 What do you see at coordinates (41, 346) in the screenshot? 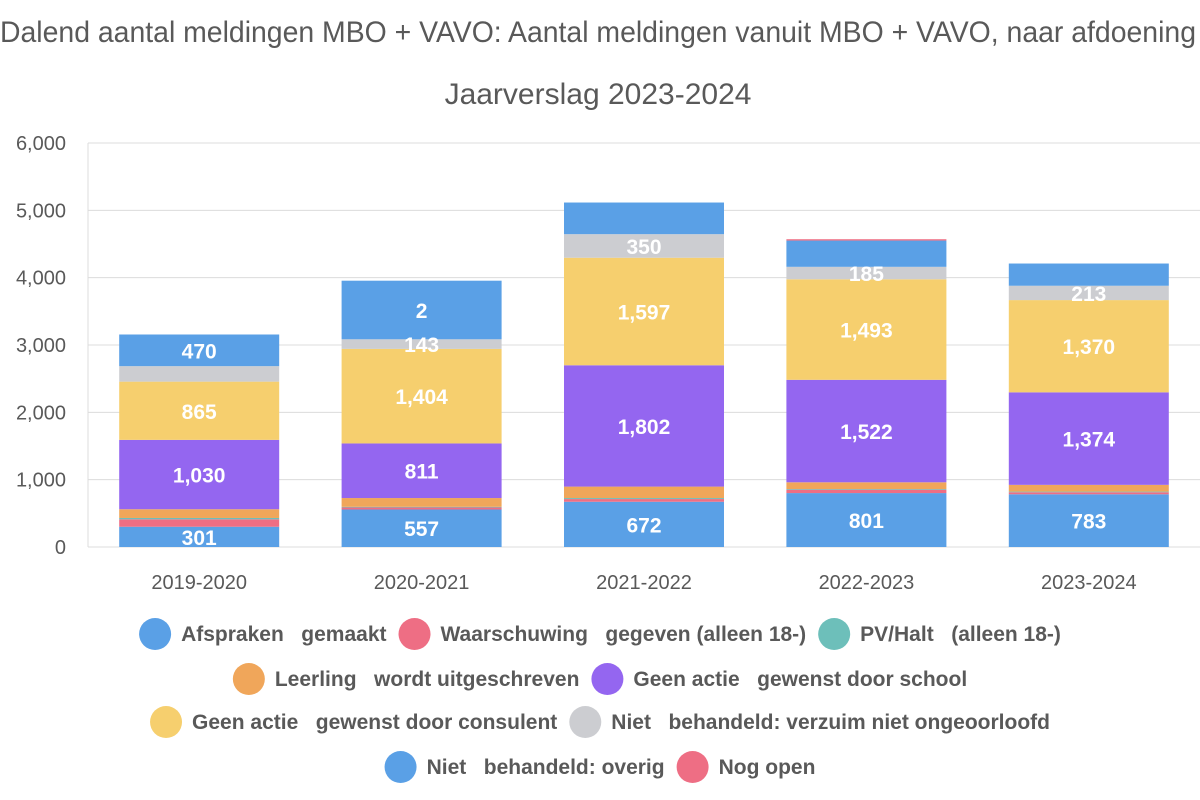
I see `y-tick-label: 3,000` at bounding box center [41, 346].